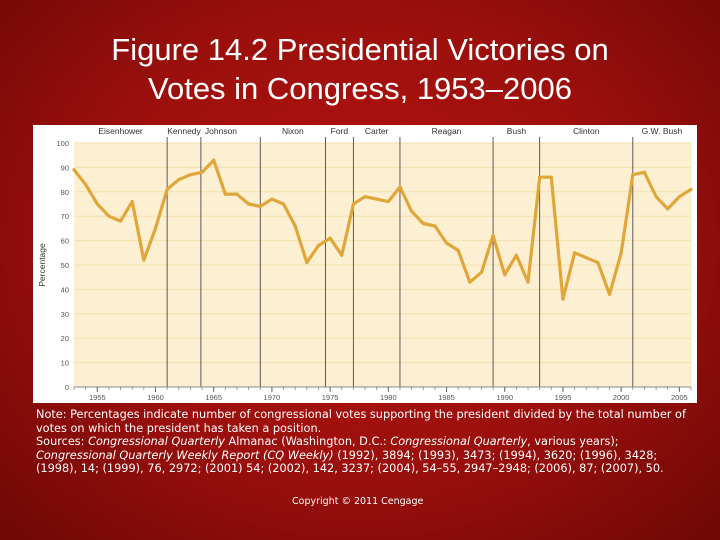 The image size is (720, 540). Describe the element at coordinates (540, 177) in the screenshot. I see `data-point-1993` at that location.